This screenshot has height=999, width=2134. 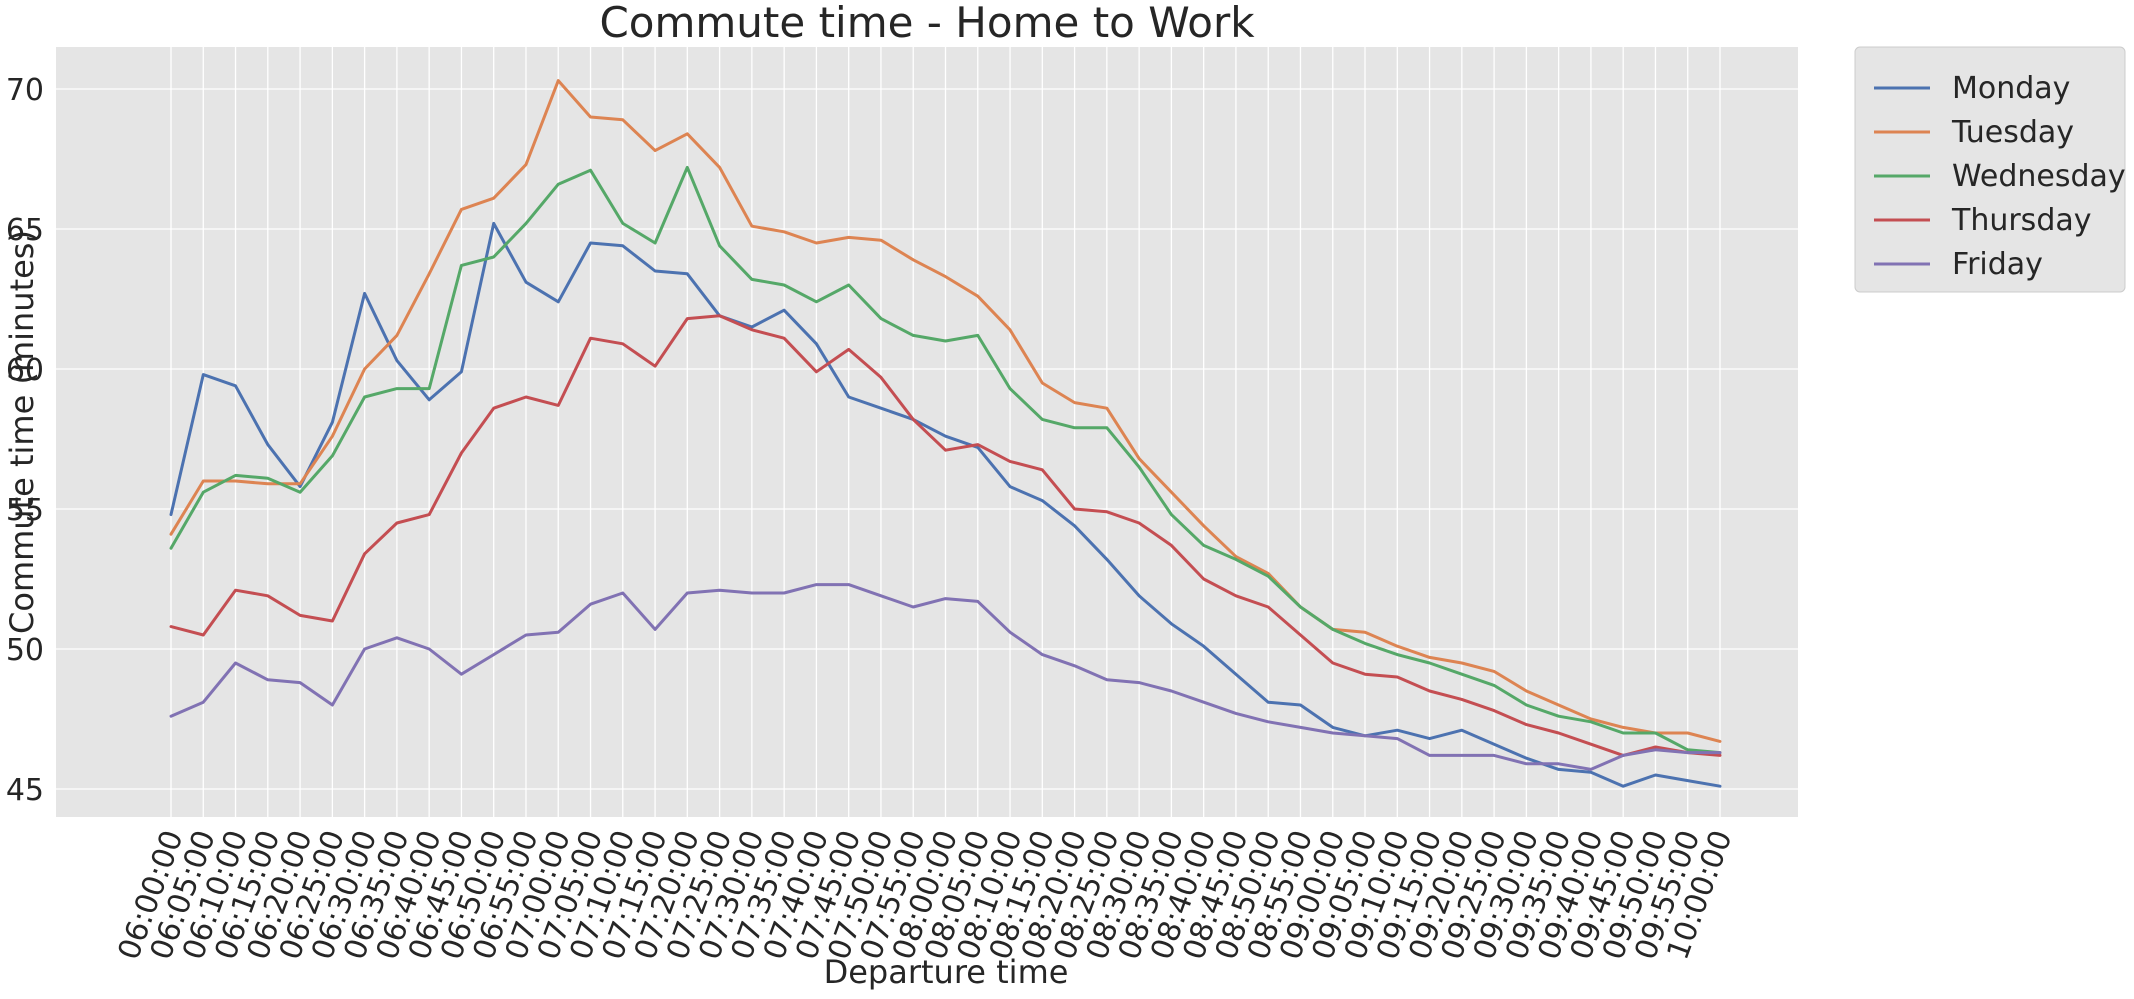 I want to click on legend-label-monday: Monday, so click(x=2011, y=88).